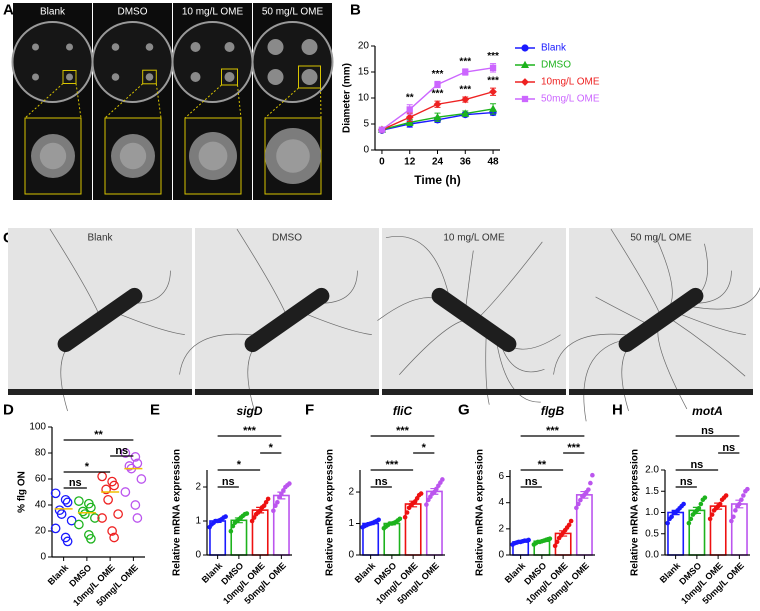 This screenshot has width=760, height=611. What do you see at coordinates (213, 12) in the screenshot?
I see `photo-label: 10 mg/L OME` at bounding box center [213, 12].